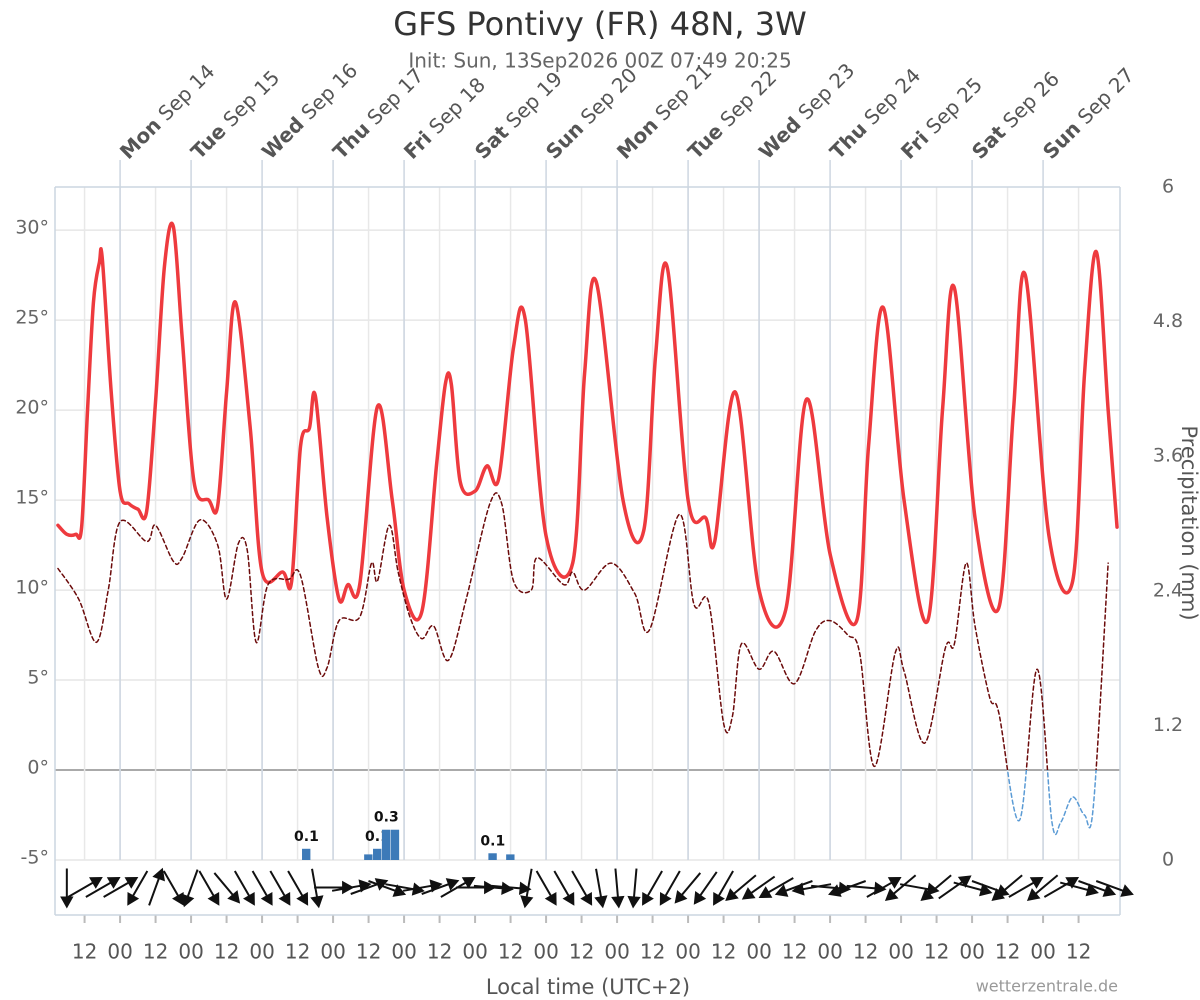  What do you see at coordinates (1168, 590) in the screenshot?
I see `y2-tick-label: 2.4` at bounding box center [1168, 590].